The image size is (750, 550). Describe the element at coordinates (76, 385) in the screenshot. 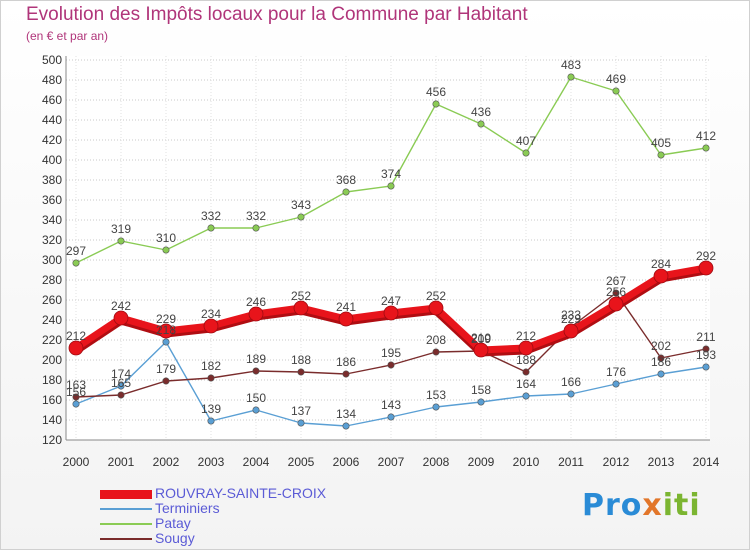

I see `data-label: 163` at that location.